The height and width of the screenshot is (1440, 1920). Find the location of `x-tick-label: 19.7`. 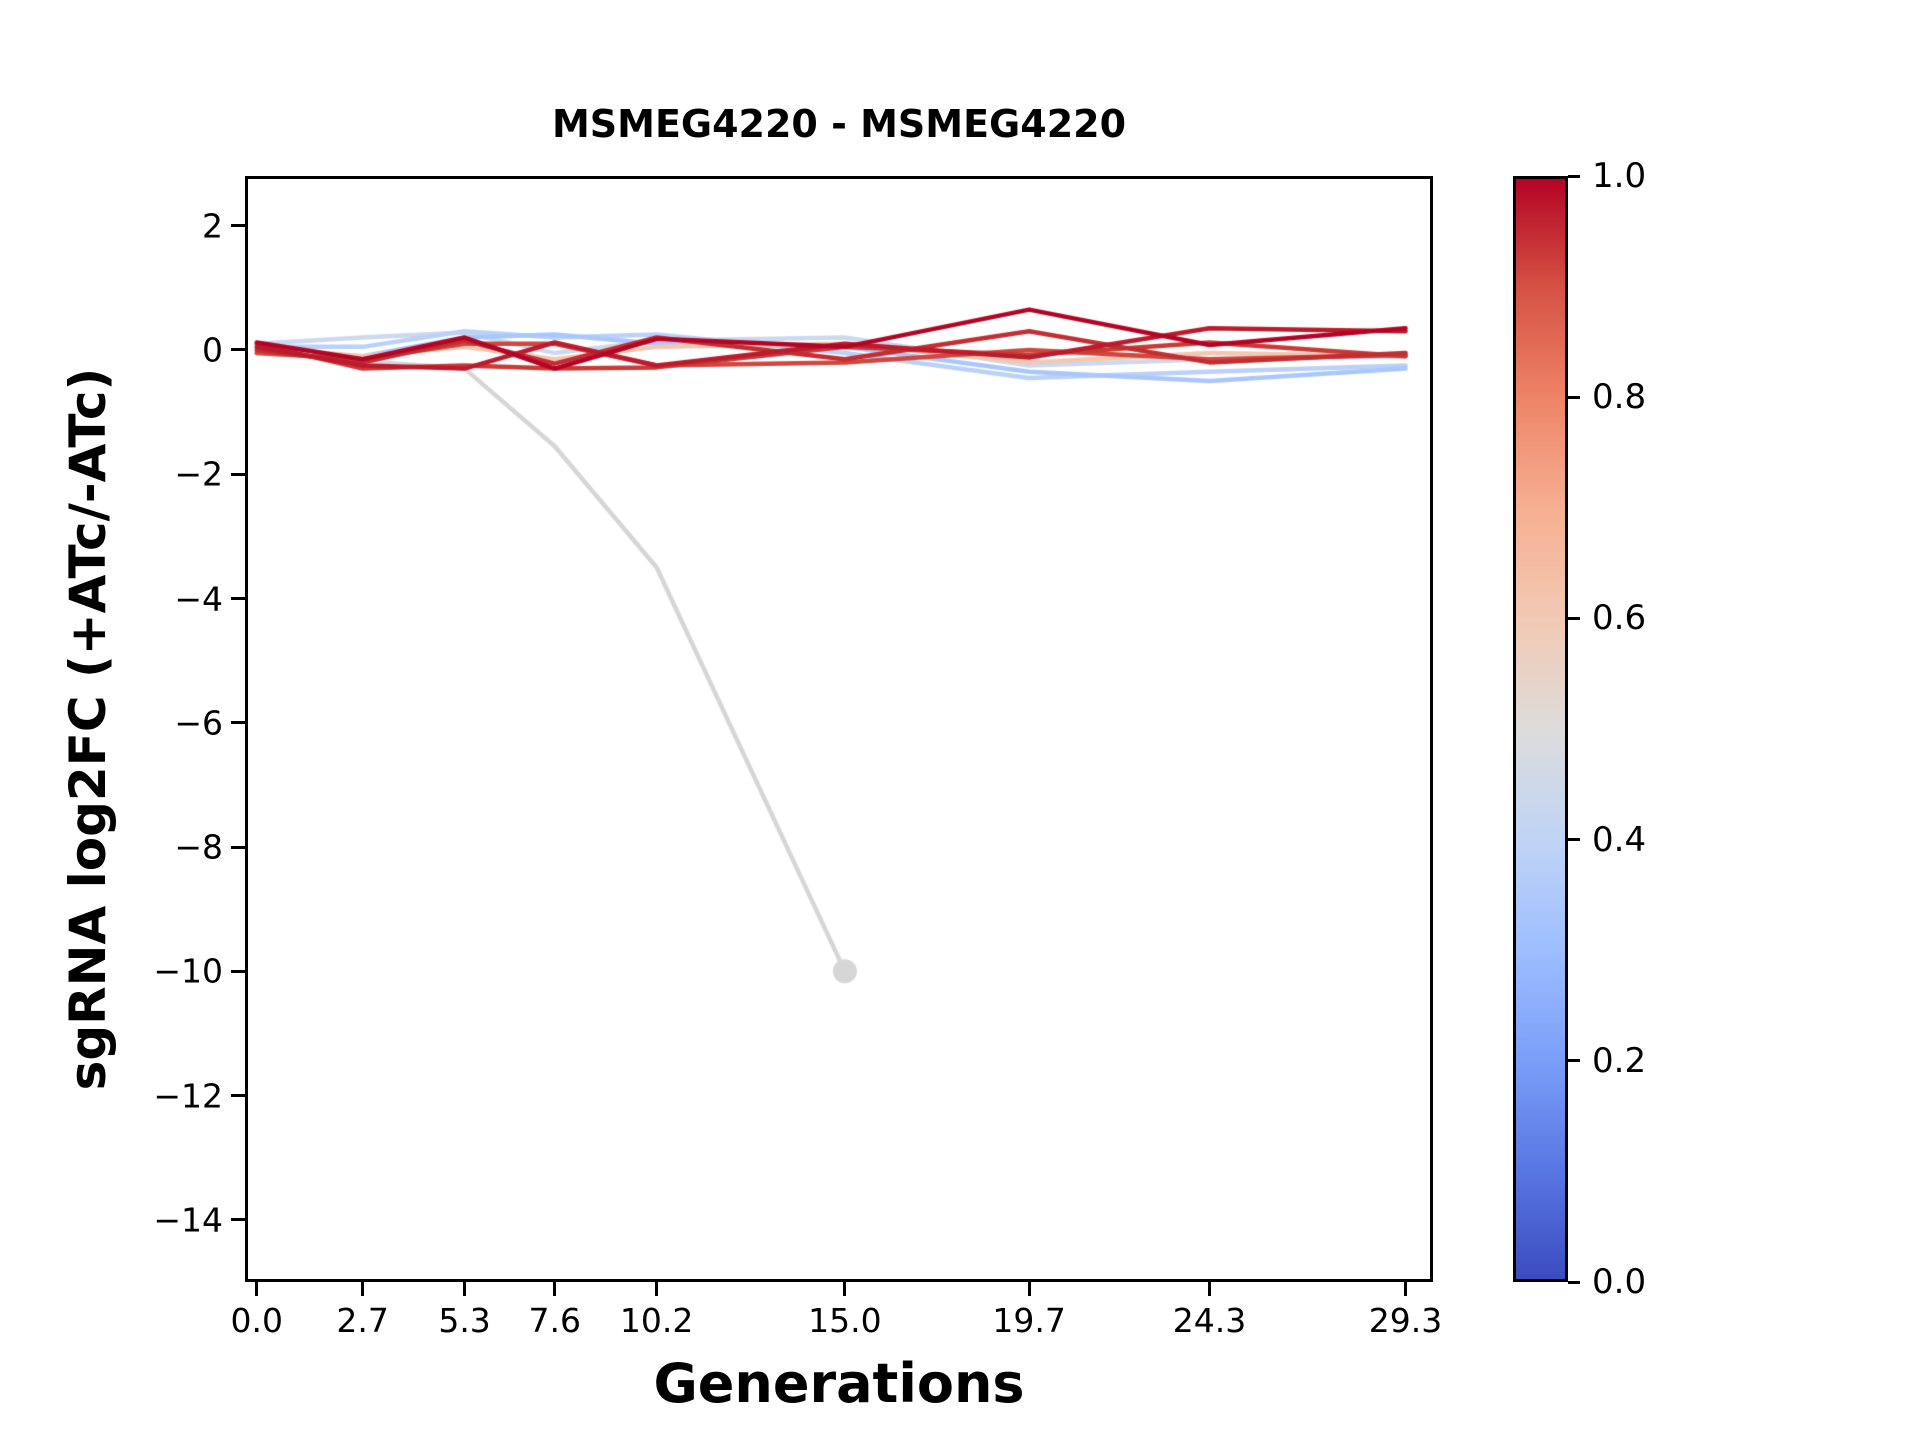

x-tick-label: 19.7 is located at coordinates (1029, 1320).